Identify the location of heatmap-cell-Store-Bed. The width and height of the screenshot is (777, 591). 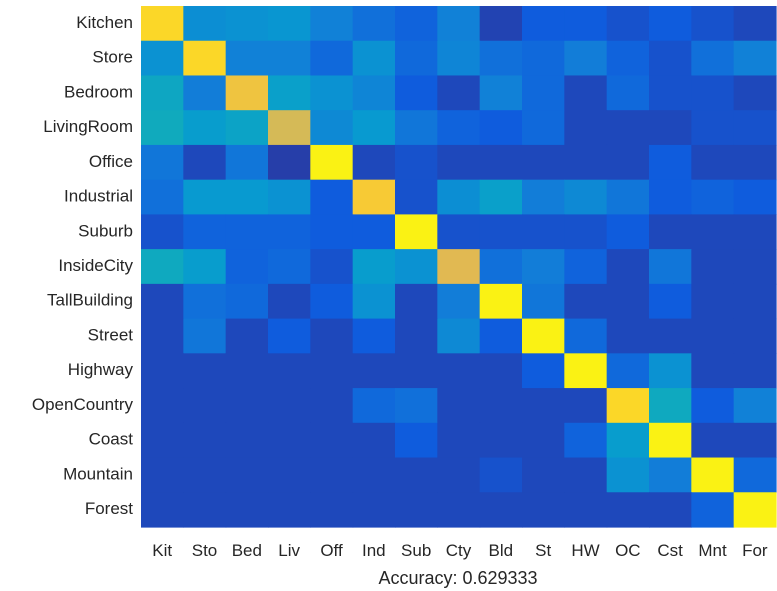
(247, 58).